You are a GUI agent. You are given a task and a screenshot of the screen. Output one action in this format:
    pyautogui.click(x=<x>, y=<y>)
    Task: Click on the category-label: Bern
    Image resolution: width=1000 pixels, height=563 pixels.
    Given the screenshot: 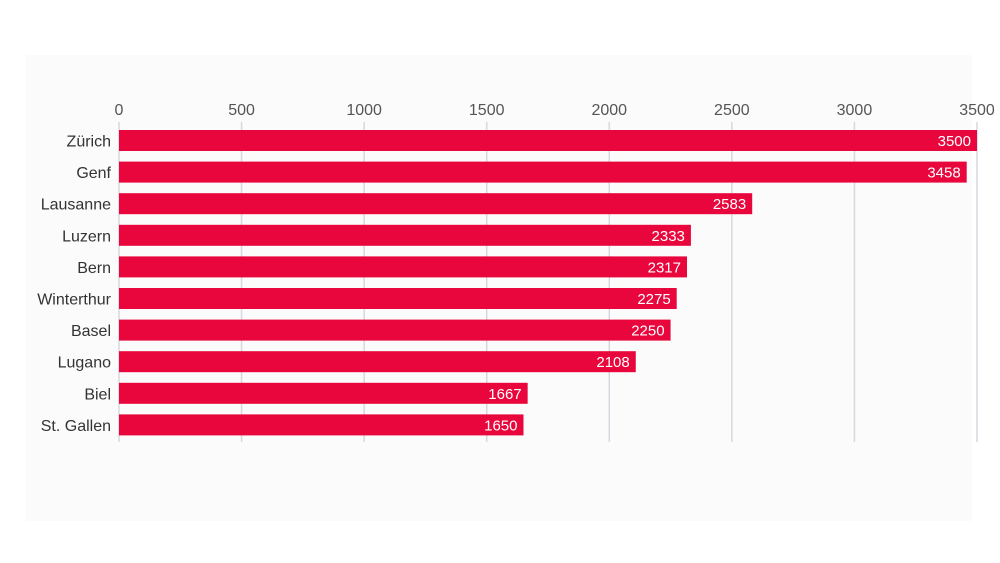 What is the action you would take?
    pyautogui.click(x=94, y=268)
    